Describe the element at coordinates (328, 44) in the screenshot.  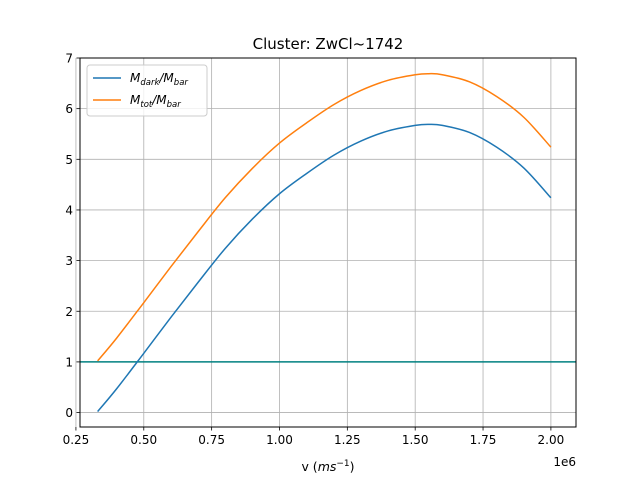
I see `chart-title: Cluster: ZwCl~1742` at that location.